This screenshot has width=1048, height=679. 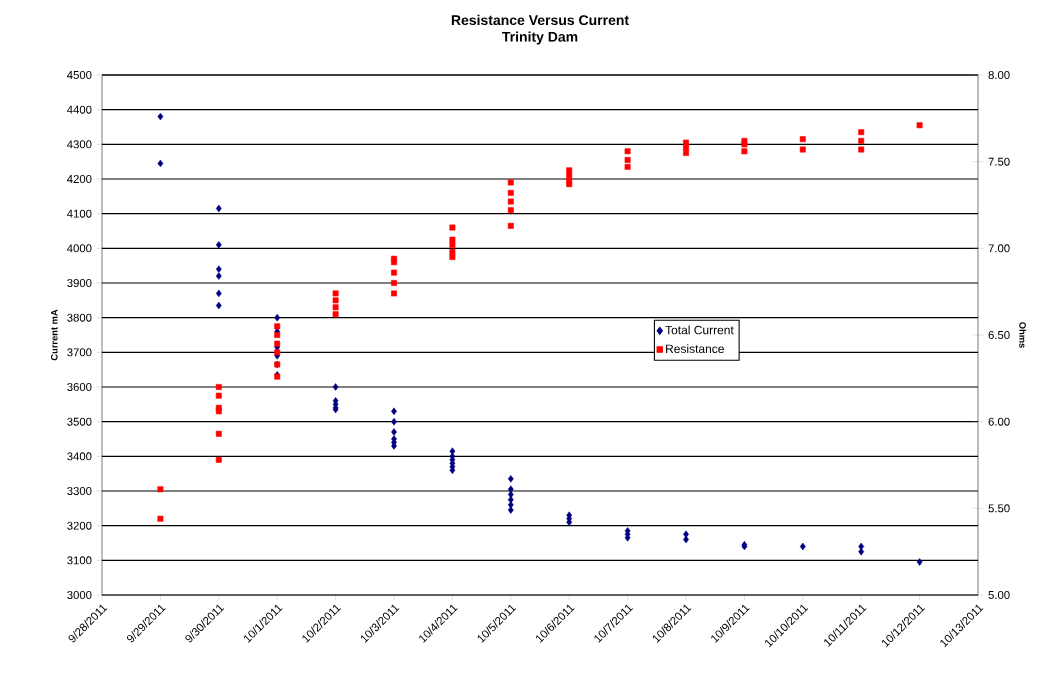 What do you see at coordinates (79, 595) in the screenshot?
I see `y-tick-label: 3000` at bounding box center [79, 595].